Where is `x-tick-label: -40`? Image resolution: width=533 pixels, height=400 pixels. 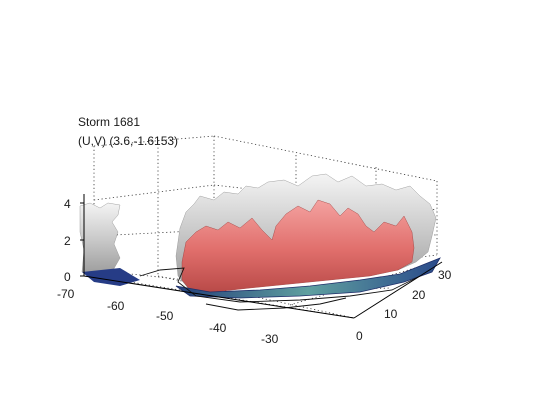 x-tick-label: -40 is located at coordinates (218, 328).